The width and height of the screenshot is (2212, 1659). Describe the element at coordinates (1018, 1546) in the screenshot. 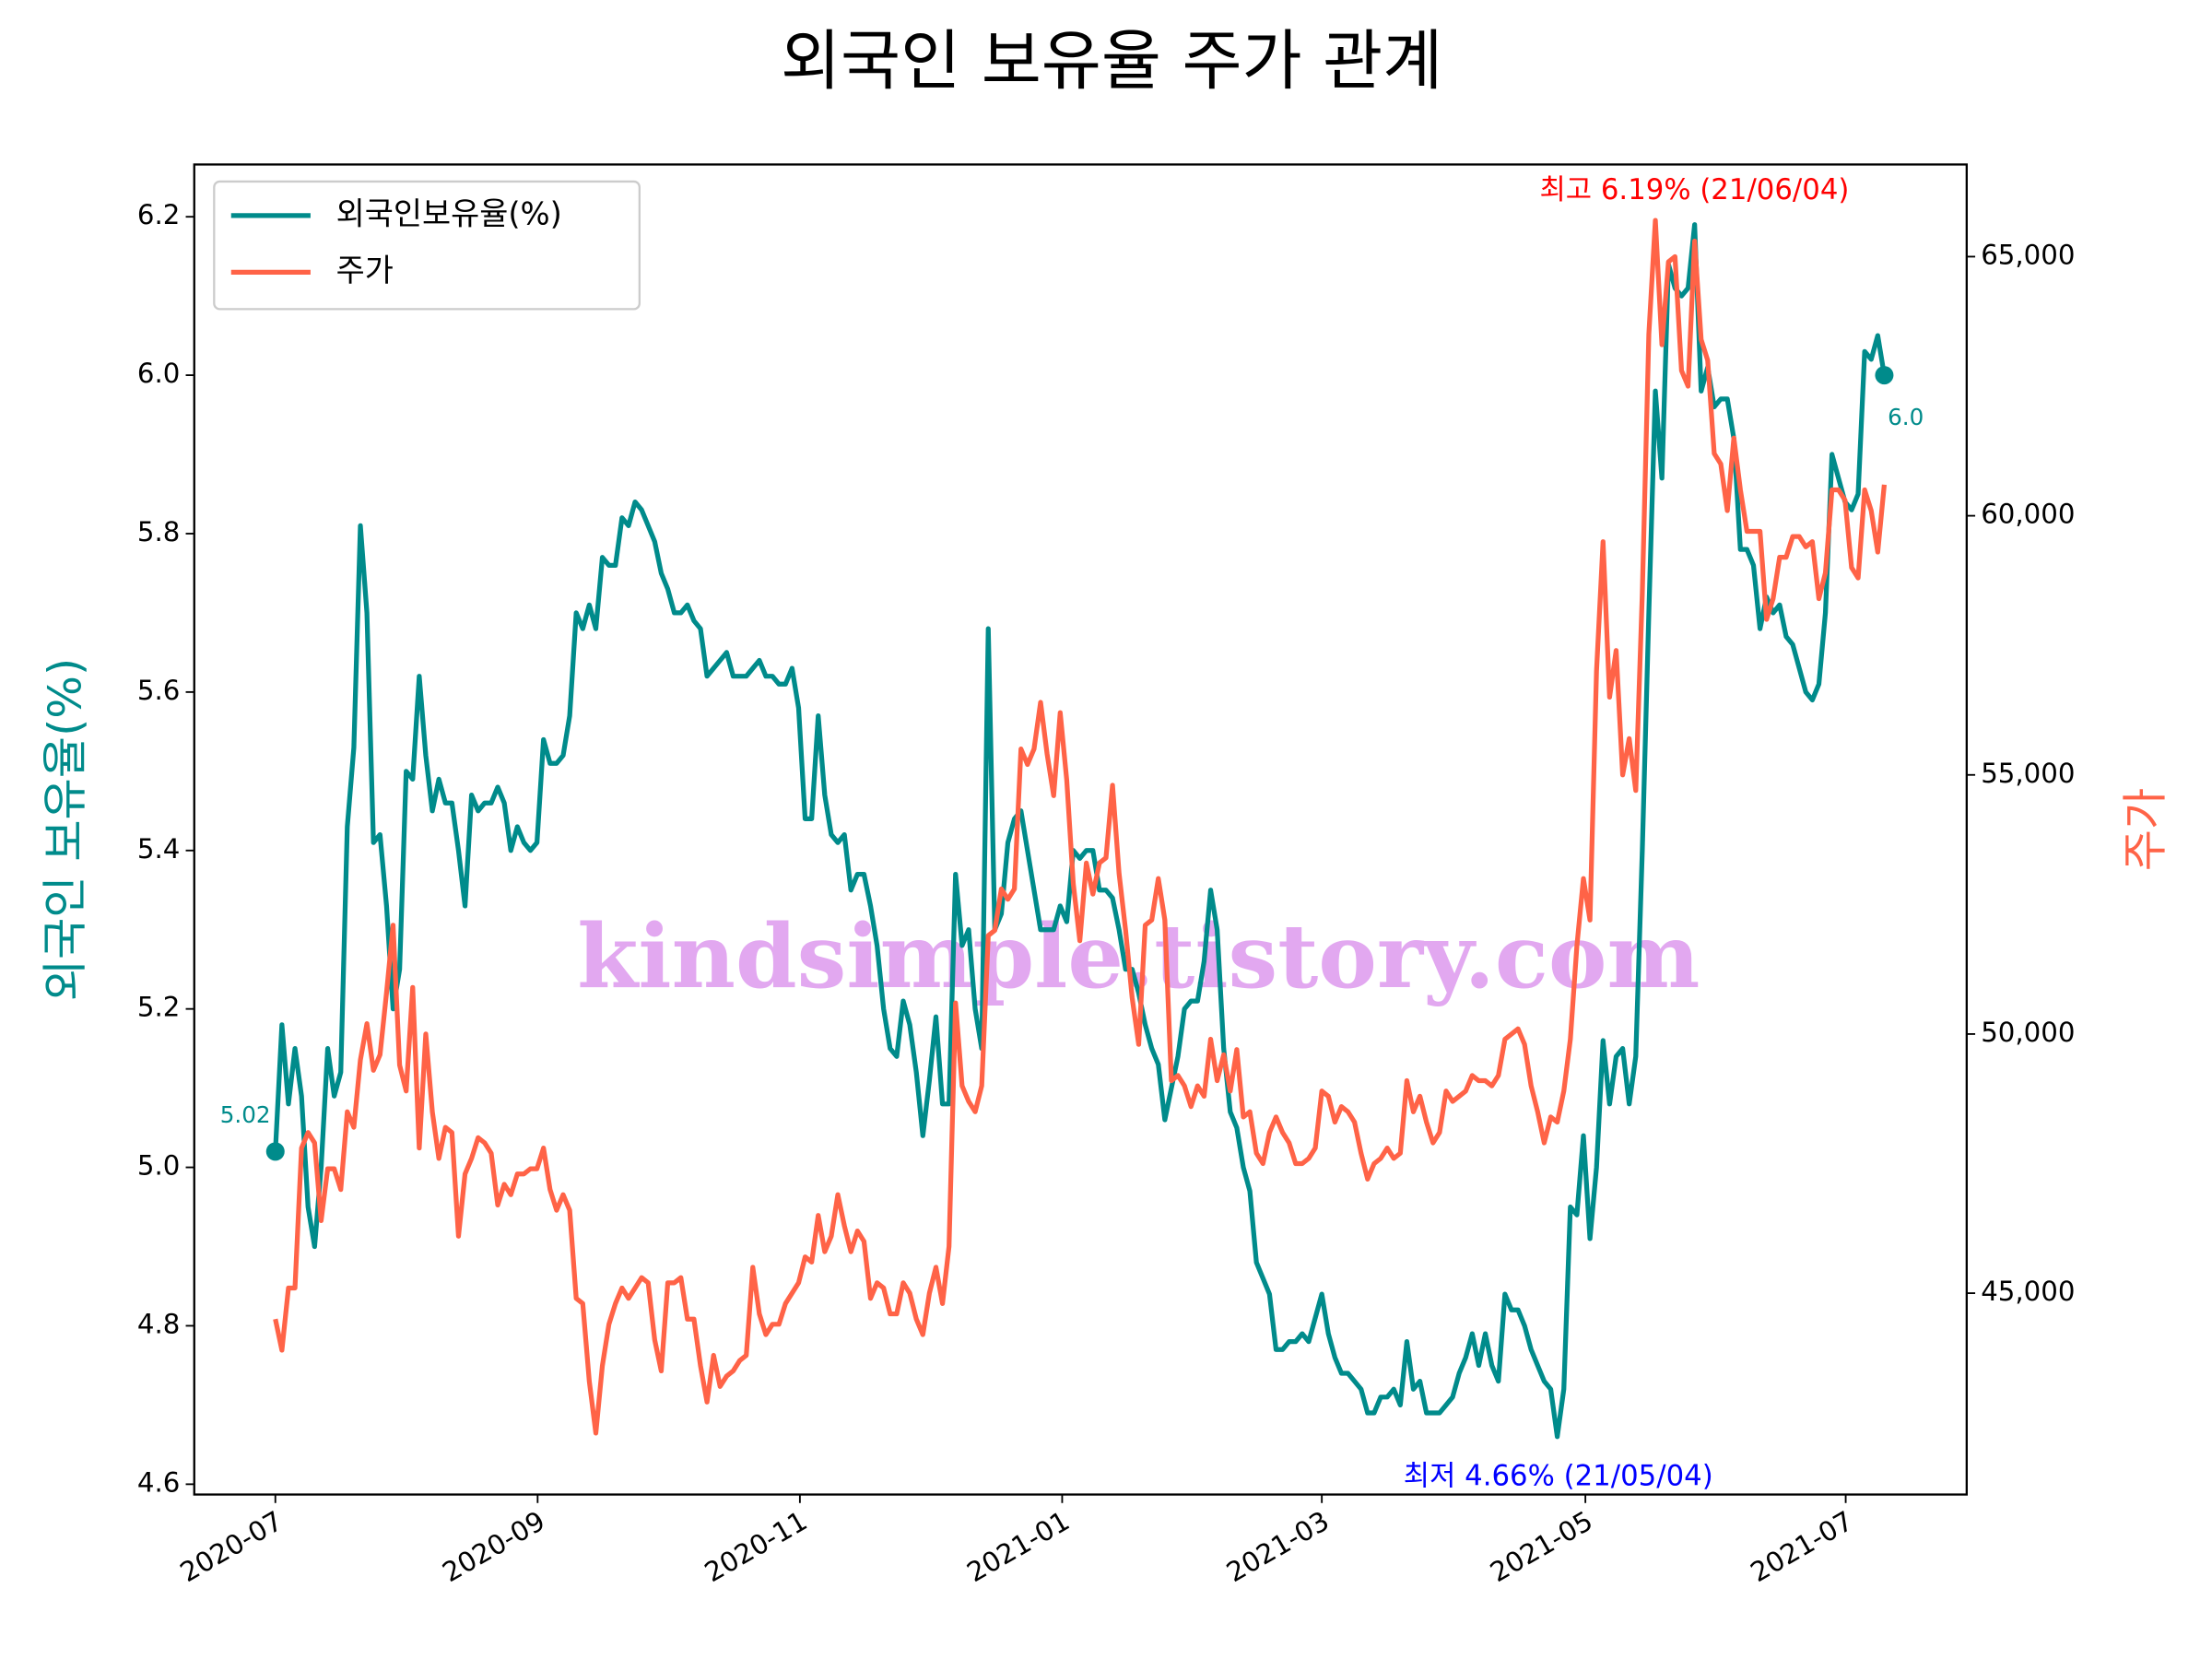

I see `x-tick-label: 2021-01` at that location.